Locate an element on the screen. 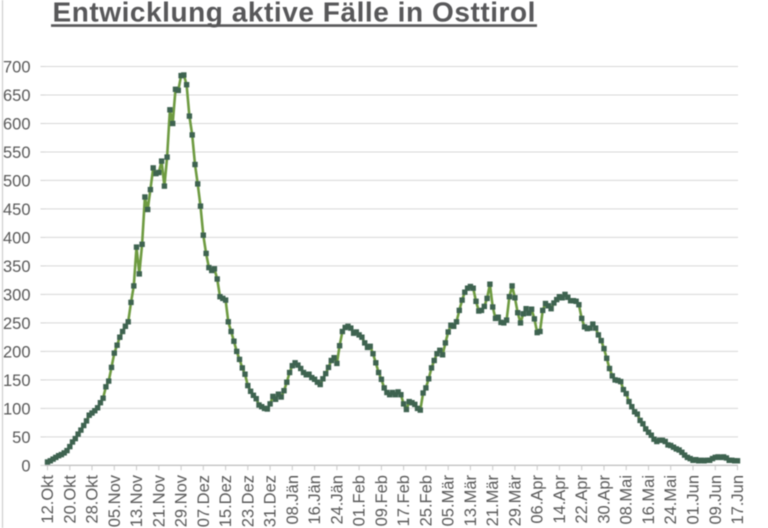 This screenshot has width=768, height=528. svg-text: 21.Mär is located at coordinates (493, 501).